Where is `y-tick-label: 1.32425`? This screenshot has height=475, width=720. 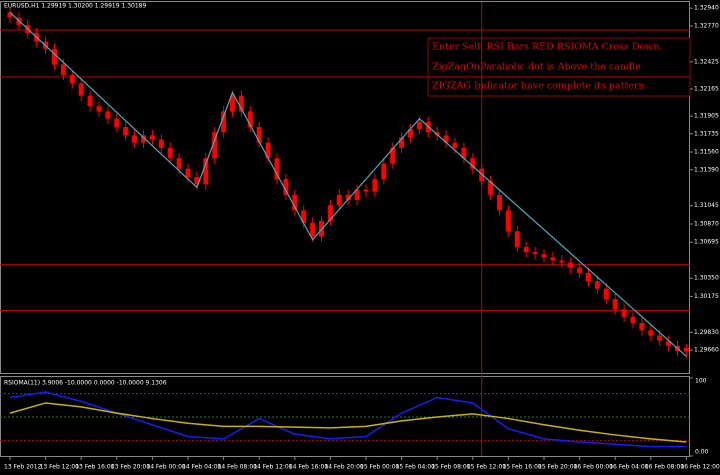
y-tick-label: 1.32425 is located at coordinates (706, 61).